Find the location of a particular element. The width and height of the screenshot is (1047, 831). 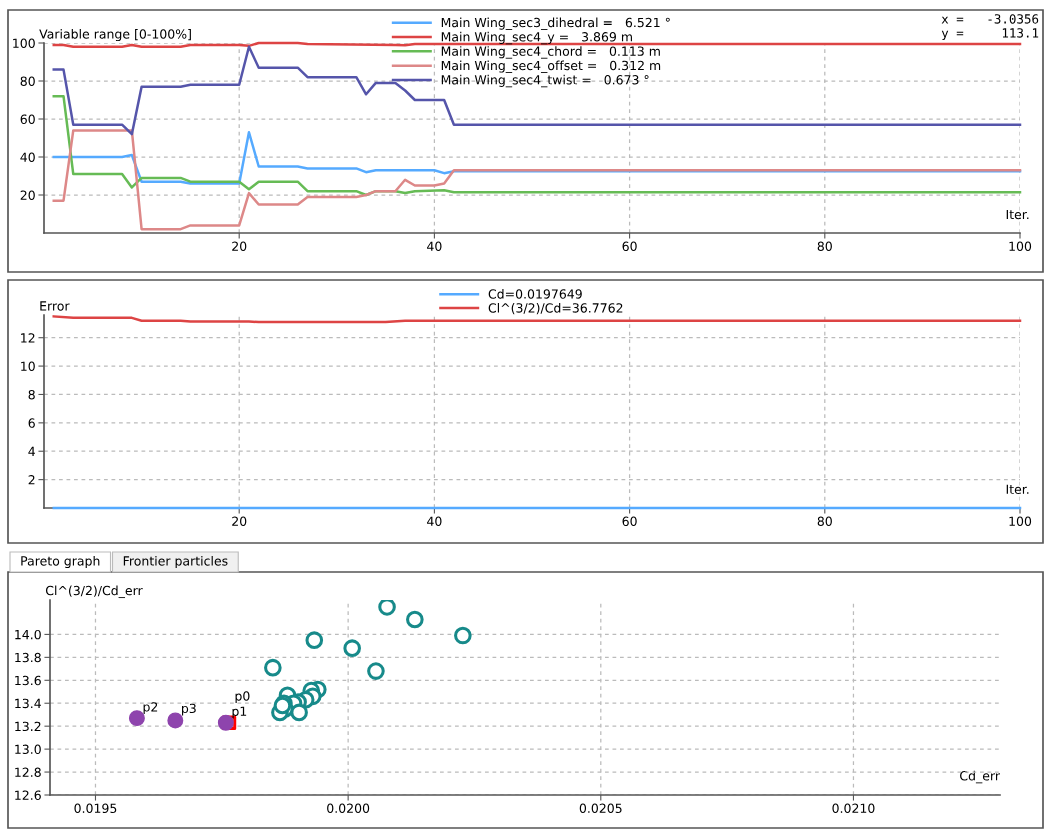

y-tick-label: 6 is located at coordinates (31, 423).